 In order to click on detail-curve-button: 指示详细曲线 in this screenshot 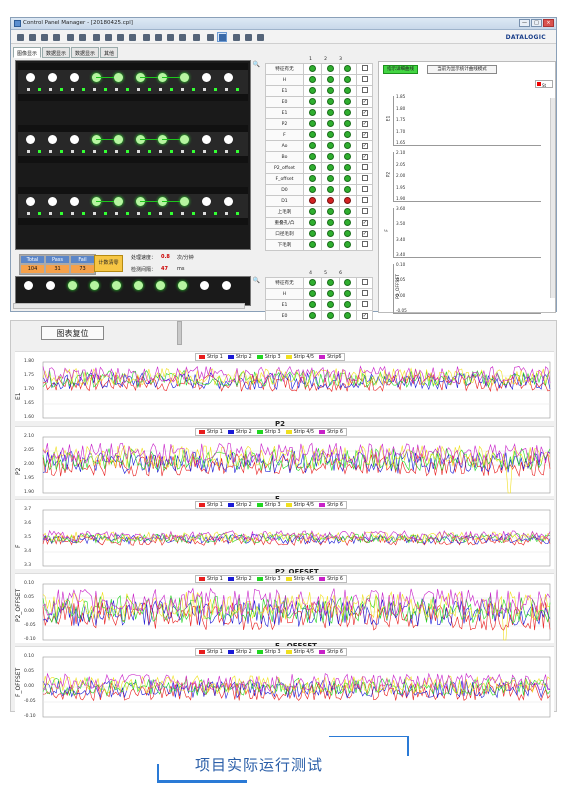, I will do `click(400, 69)`.